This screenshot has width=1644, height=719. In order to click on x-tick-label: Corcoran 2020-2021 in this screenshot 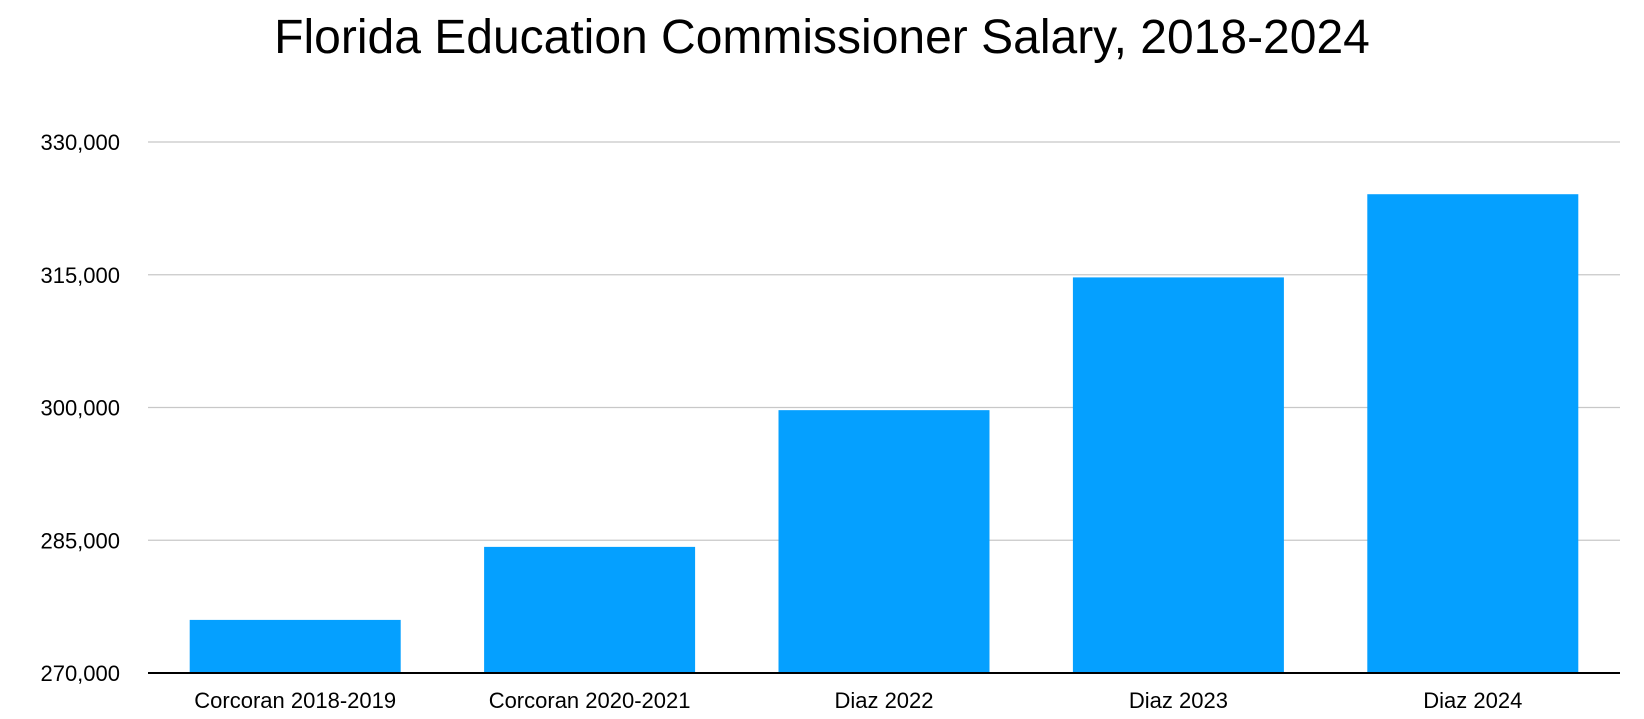, I will do `click(590, 700)`.